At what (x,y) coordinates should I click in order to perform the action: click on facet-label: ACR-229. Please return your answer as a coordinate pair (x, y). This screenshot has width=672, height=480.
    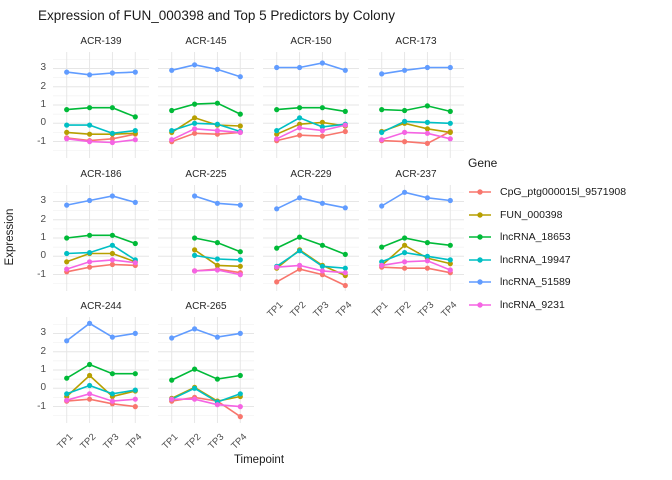
    Looking at the image, I should click on (311, 174).